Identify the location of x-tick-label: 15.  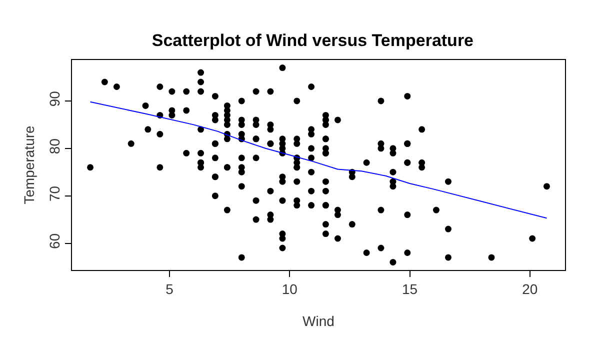
(410, 288).